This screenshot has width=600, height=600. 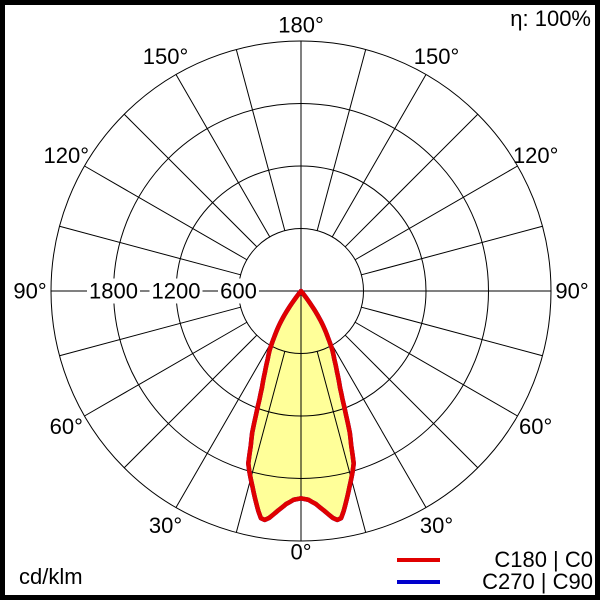 I want to click on unit-label: cd/klm, so click(x=51, y=576).